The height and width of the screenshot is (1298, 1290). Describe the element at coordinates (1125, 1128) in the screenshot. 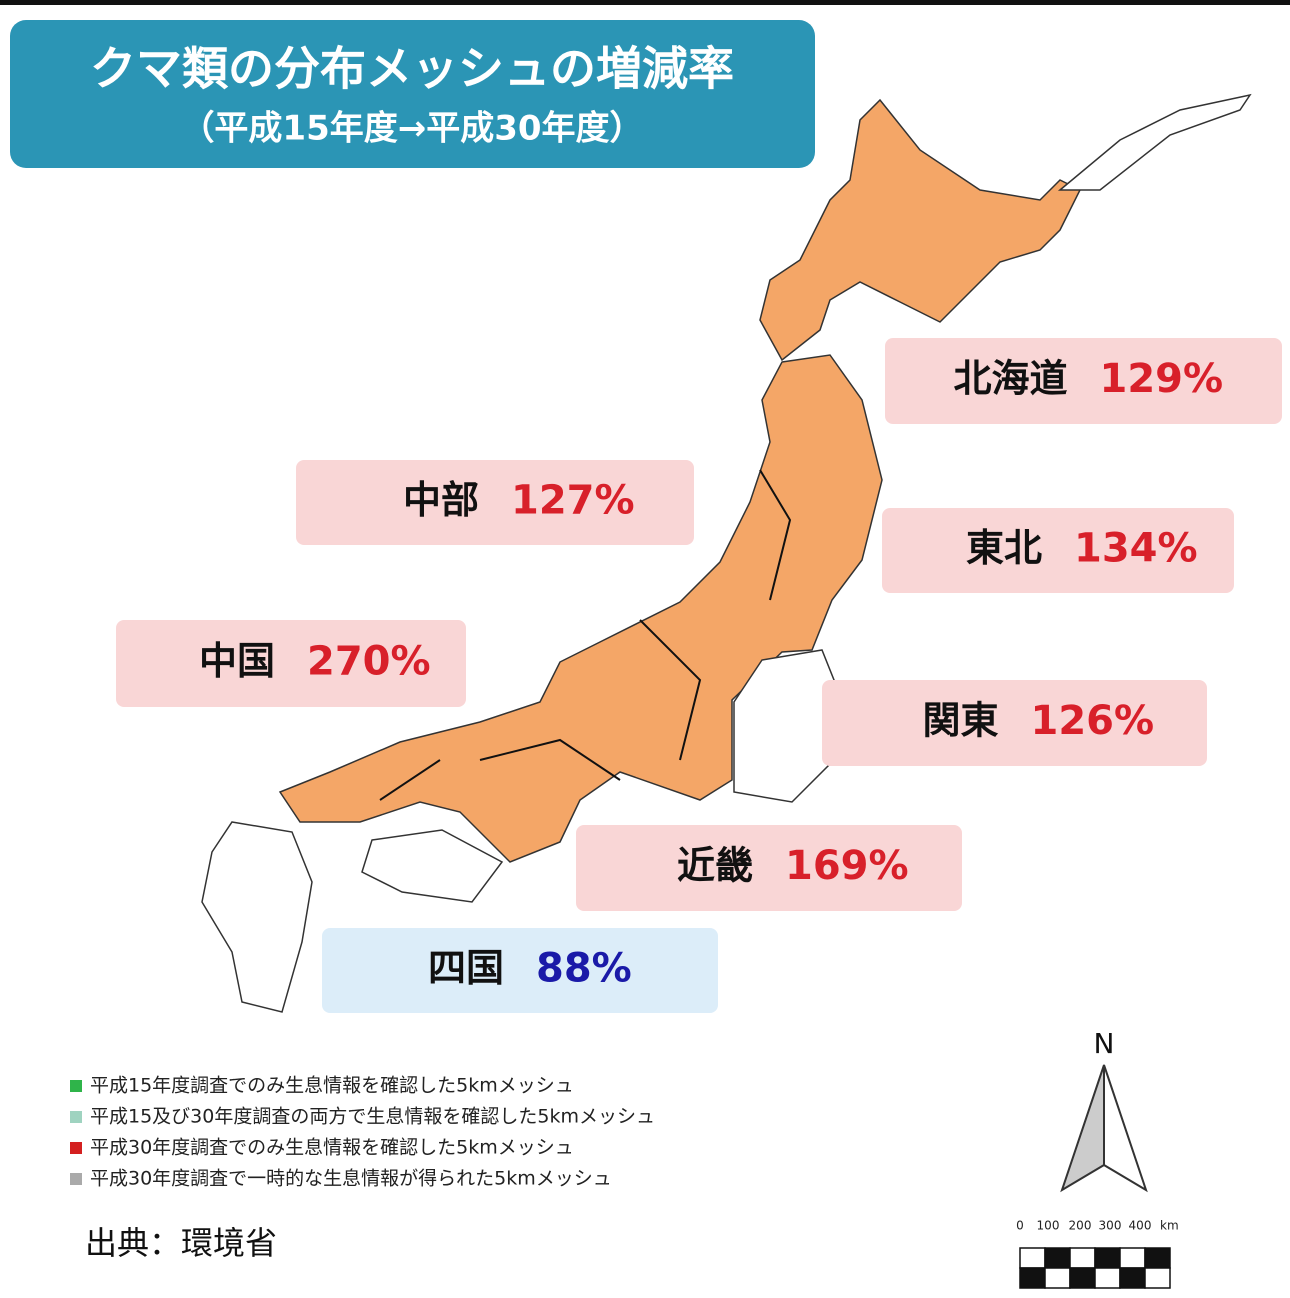

I see `compass-right` at that location.